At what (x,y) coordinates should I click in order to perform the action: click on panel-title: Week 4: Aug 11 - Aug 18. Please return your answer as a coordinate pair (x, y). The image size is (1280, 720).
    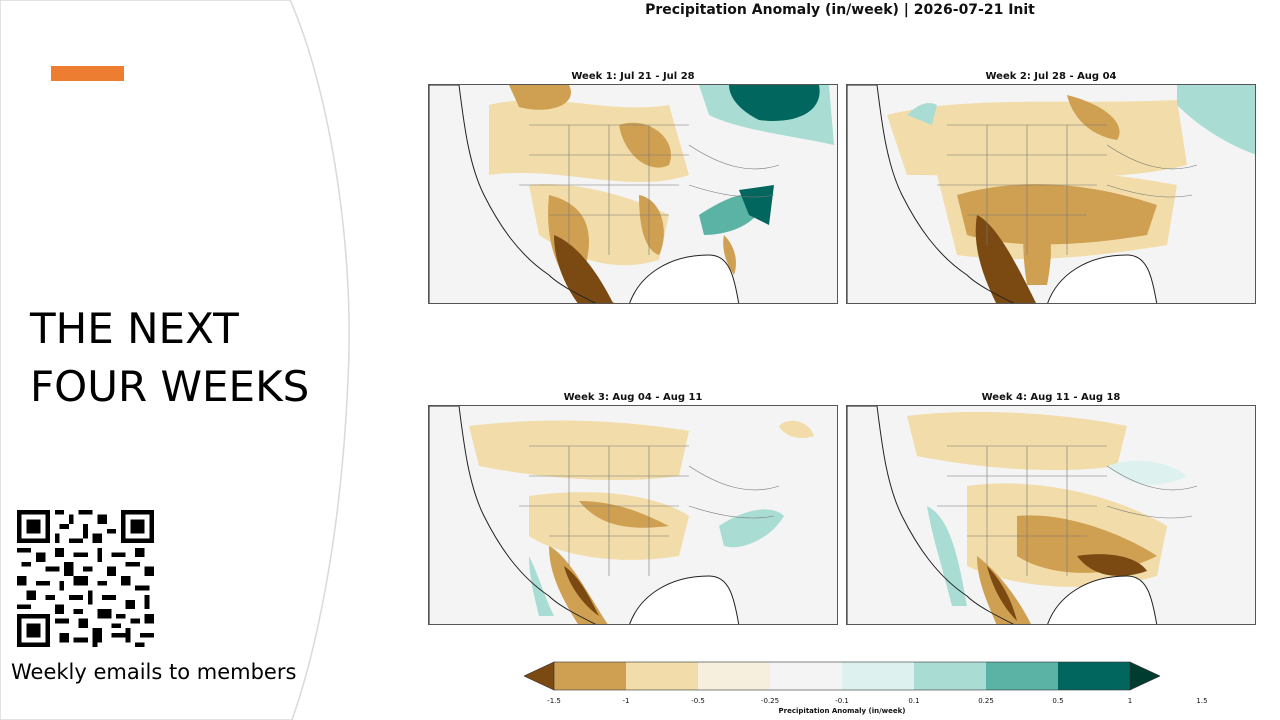
    Looking at the image, I should click on (1051, 397).